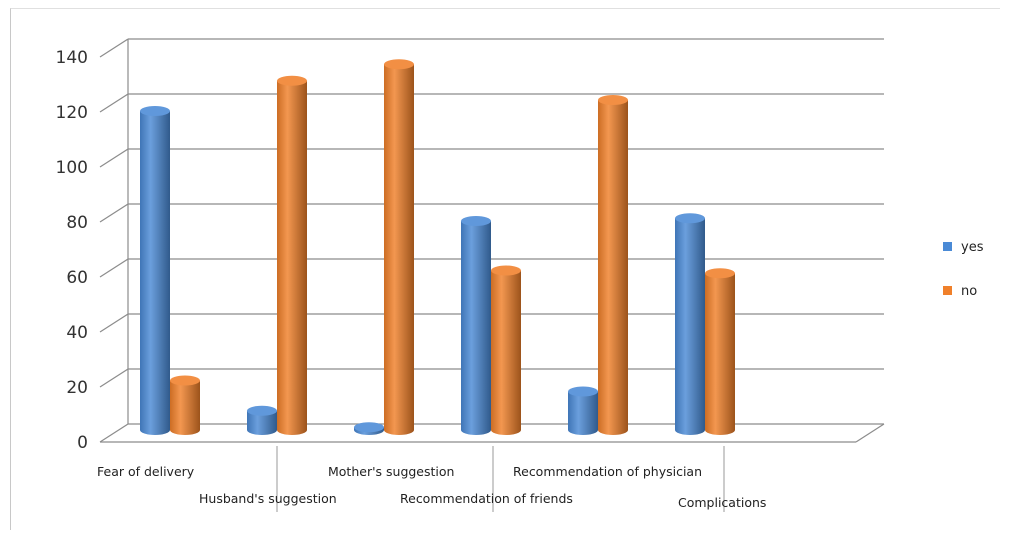 The image size is (1010, 535). I want to click on y-tick-label: 60, so click(77, 278).